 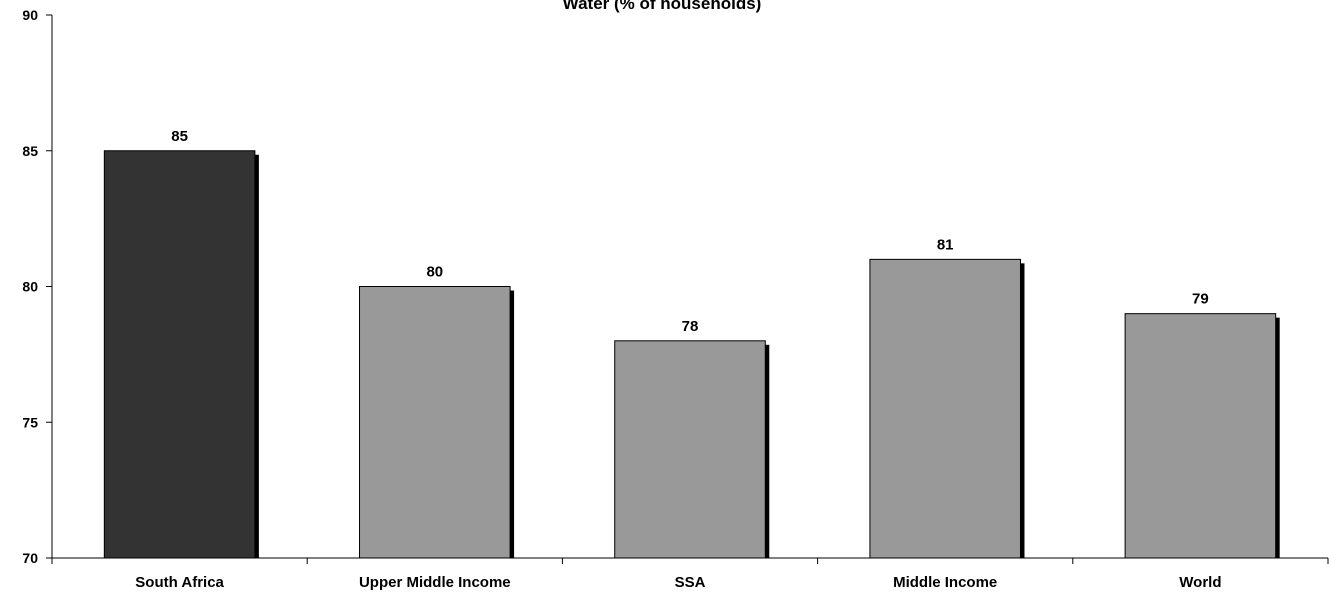 I want to click on x-tick-label: Middle Income, so click(x=945, y=582).